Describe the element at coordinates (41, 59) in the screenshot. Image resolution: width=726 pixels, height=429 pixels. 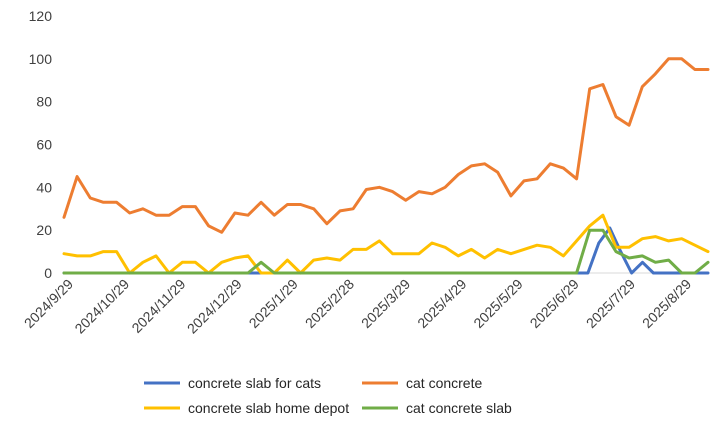
I see `y-tick-label: 100` at that location.